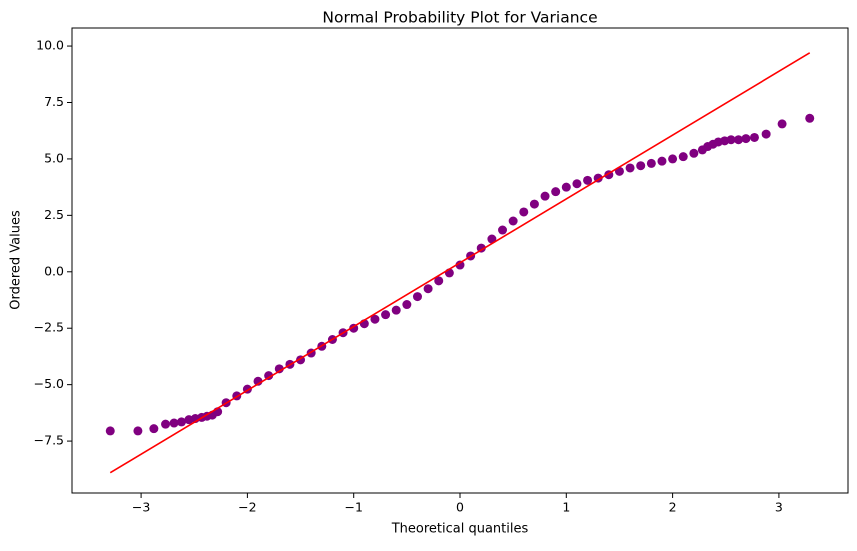 Image resolution: width=857 pixels, height=551 pixels. I want to click on x-tick-label: −2, so click(247, 507).